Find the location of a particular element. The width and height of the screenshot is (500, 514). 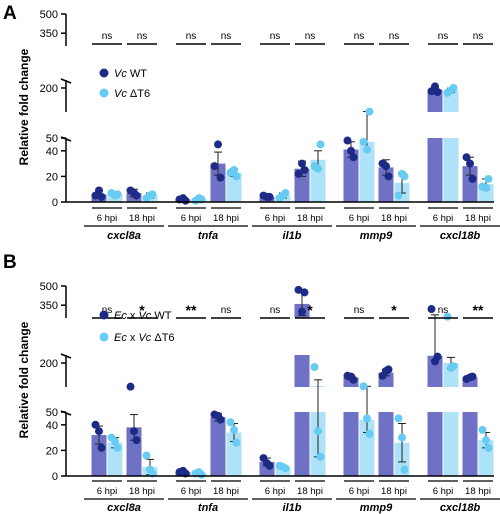

bar-wt-b-6-seg0 is located at coordinates (351, 444).